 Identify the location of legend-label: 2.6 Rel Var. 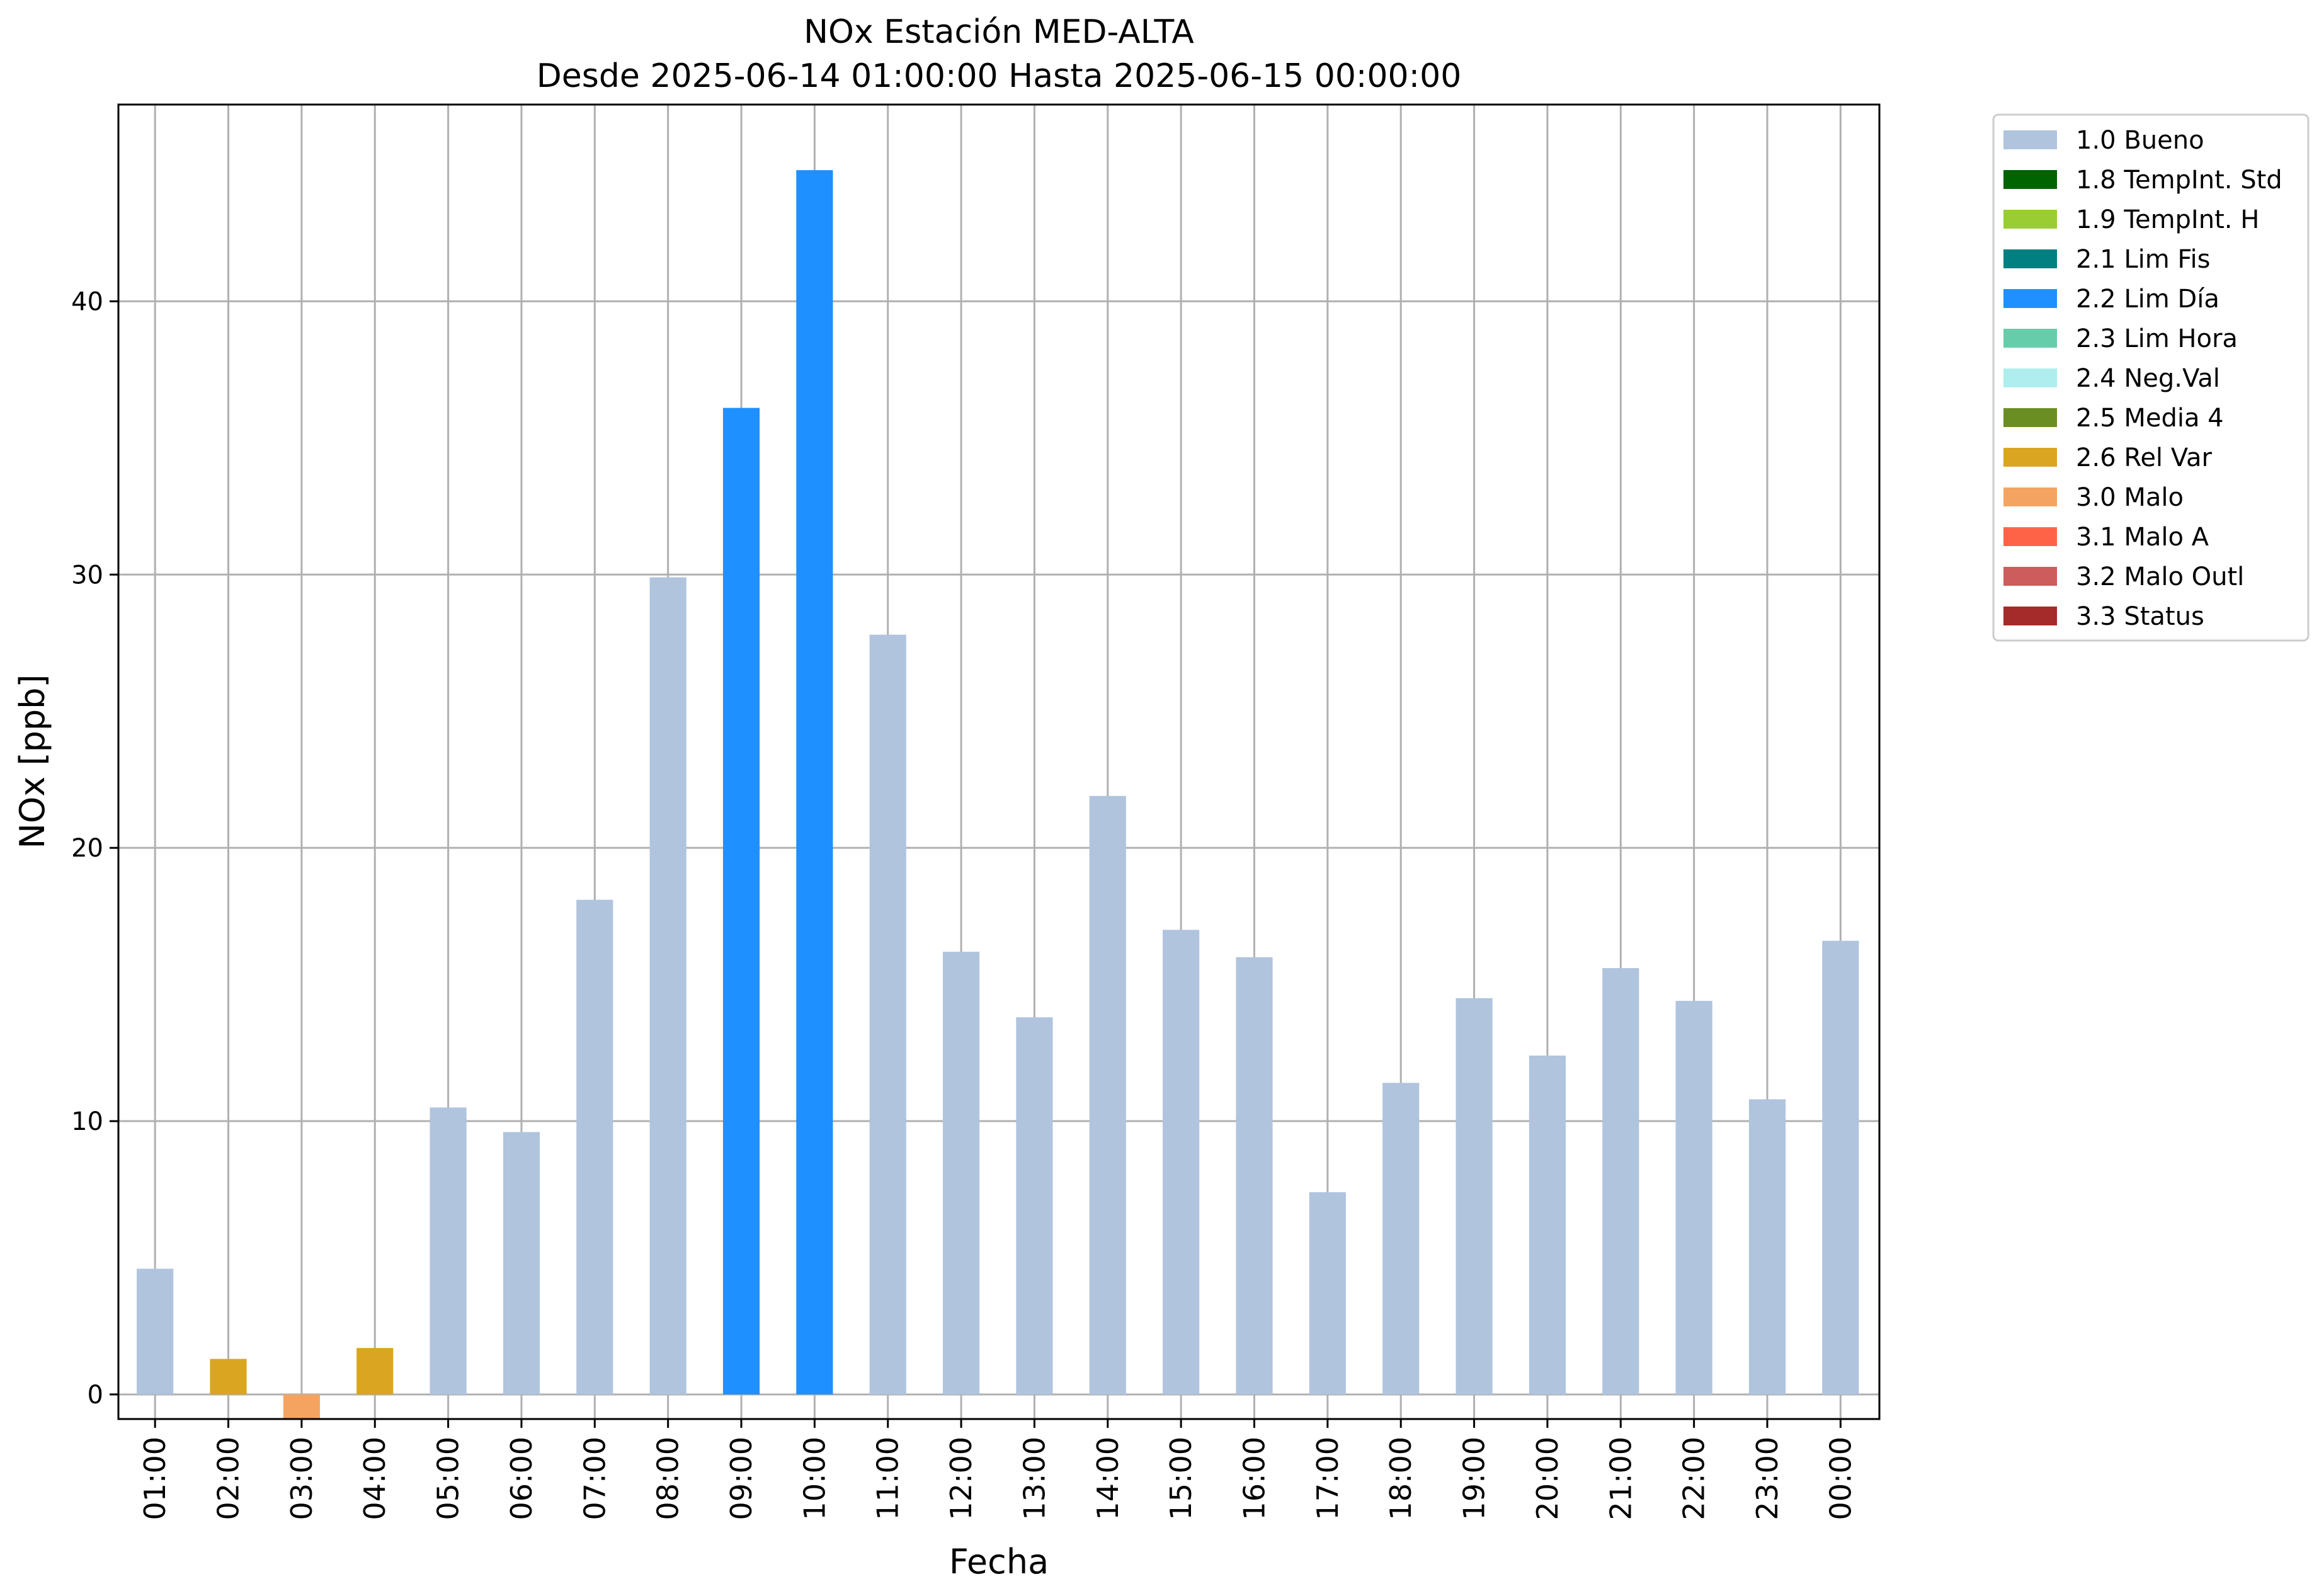
(2144, 457).